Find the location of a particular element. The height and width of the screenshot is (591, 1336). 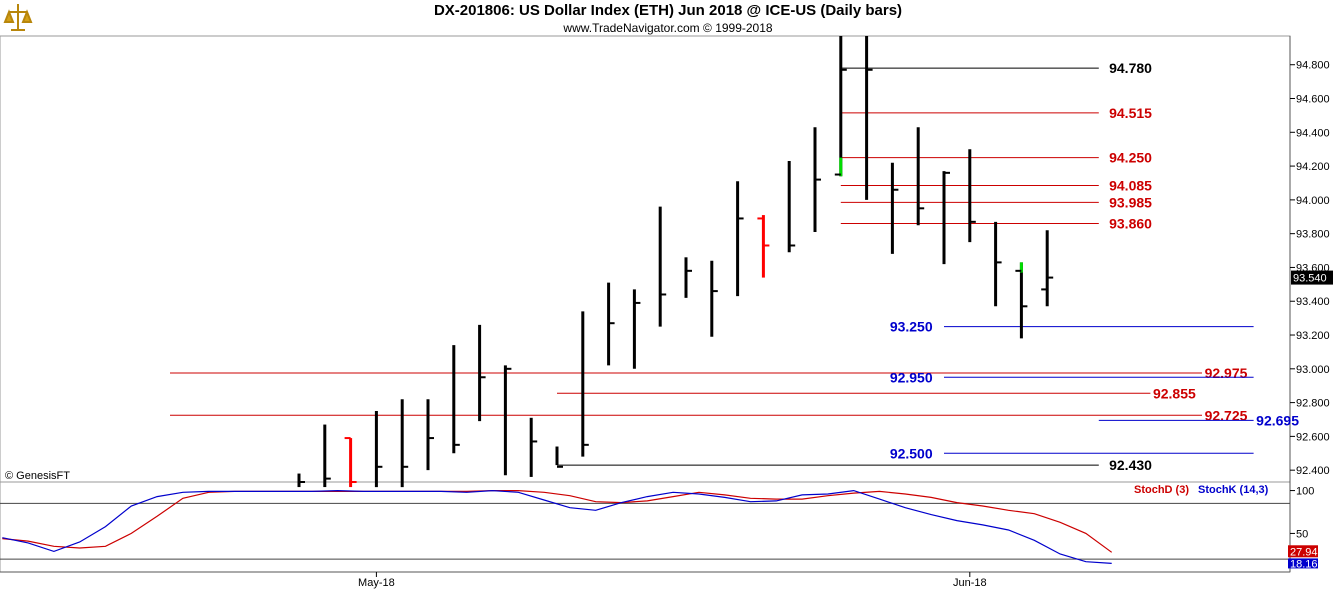

y-tick-label: 93.400 is located at coordinates (1313, 302).